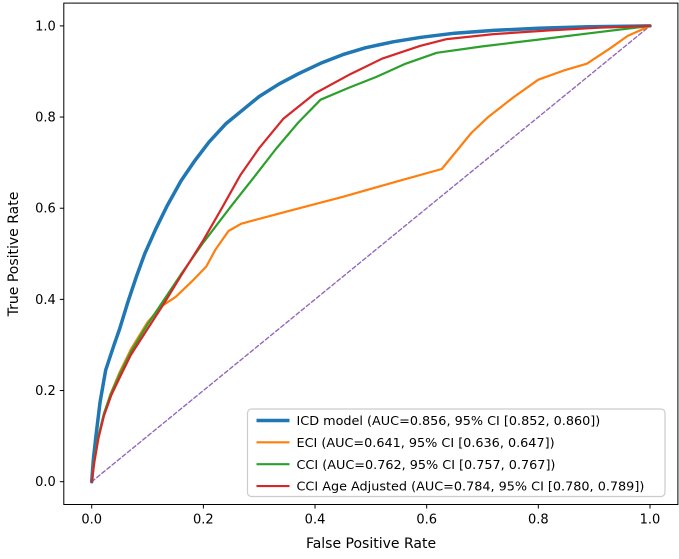  I want to click on y-tick-label: 0.4, so click(45, 300).